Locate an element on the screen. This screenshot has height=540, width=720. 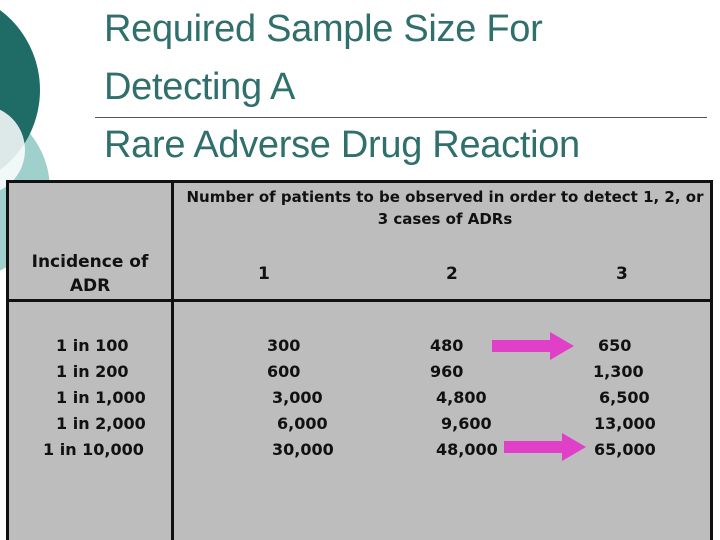
table-horizontal-divider is located at coordinates (359, 300).